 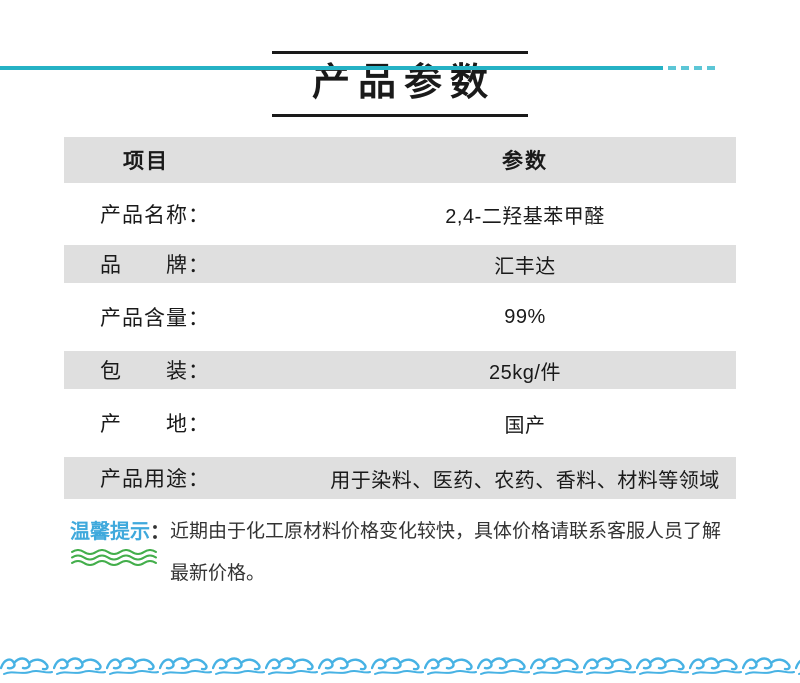 I want to click on row-label: 包 装：, so click(x=155, y=371).